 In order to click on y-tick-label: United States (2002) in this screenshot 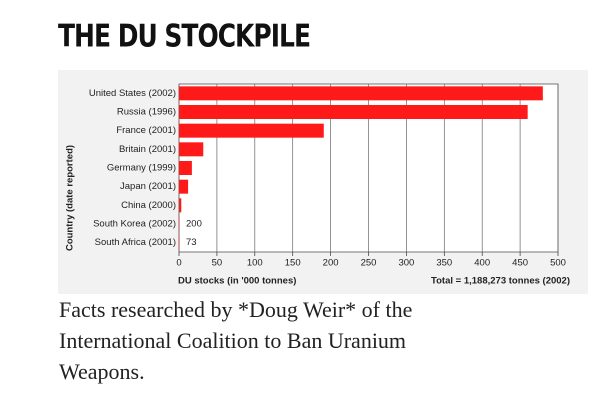, I will do `click(132, 93)`.